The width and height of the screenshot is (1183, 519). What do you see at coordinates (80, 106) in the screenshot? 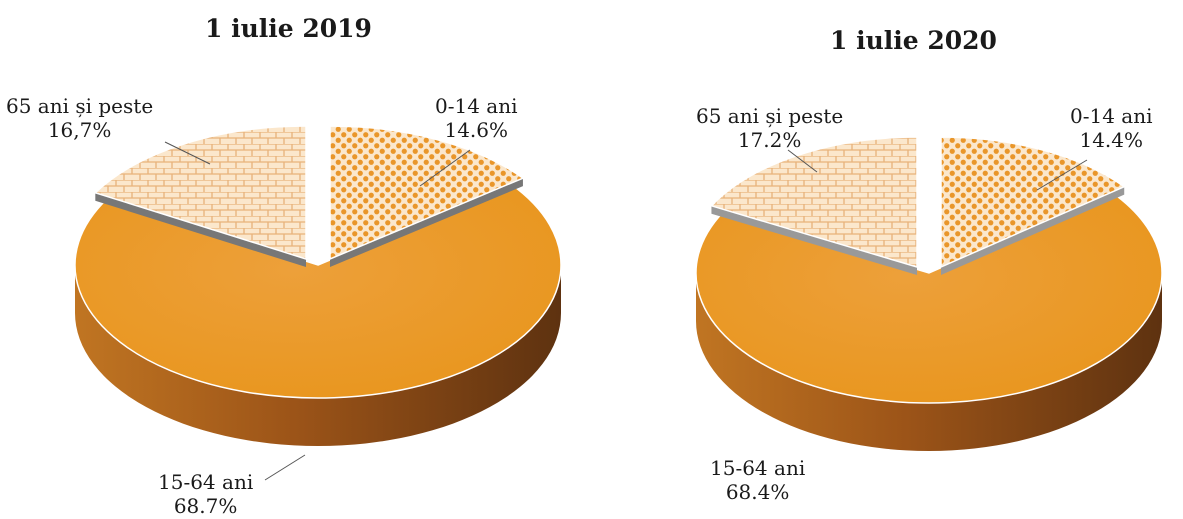
I see `label-65plus-2019-category: 65 ani și peste` at bounding box center [80, 106].